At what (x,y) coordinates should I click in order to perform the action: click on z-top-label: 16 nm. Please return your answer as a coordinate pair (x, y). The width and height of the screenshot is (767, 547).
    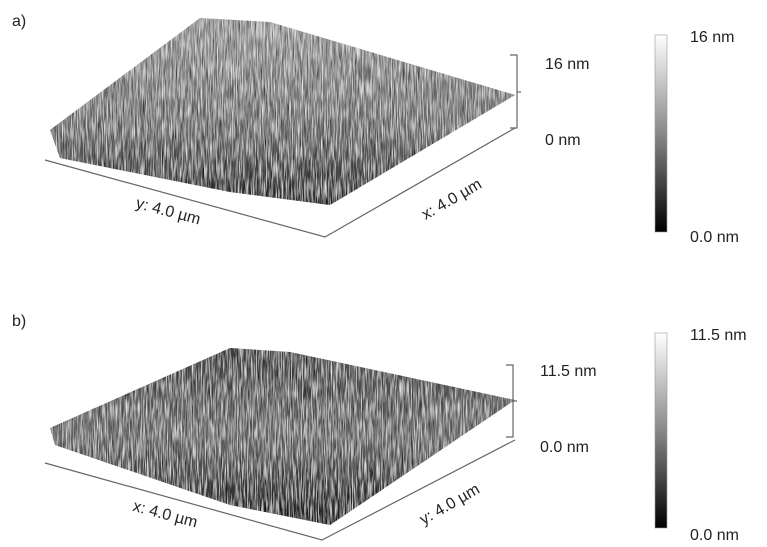
    Looking at the image, I should click on (567, 64).